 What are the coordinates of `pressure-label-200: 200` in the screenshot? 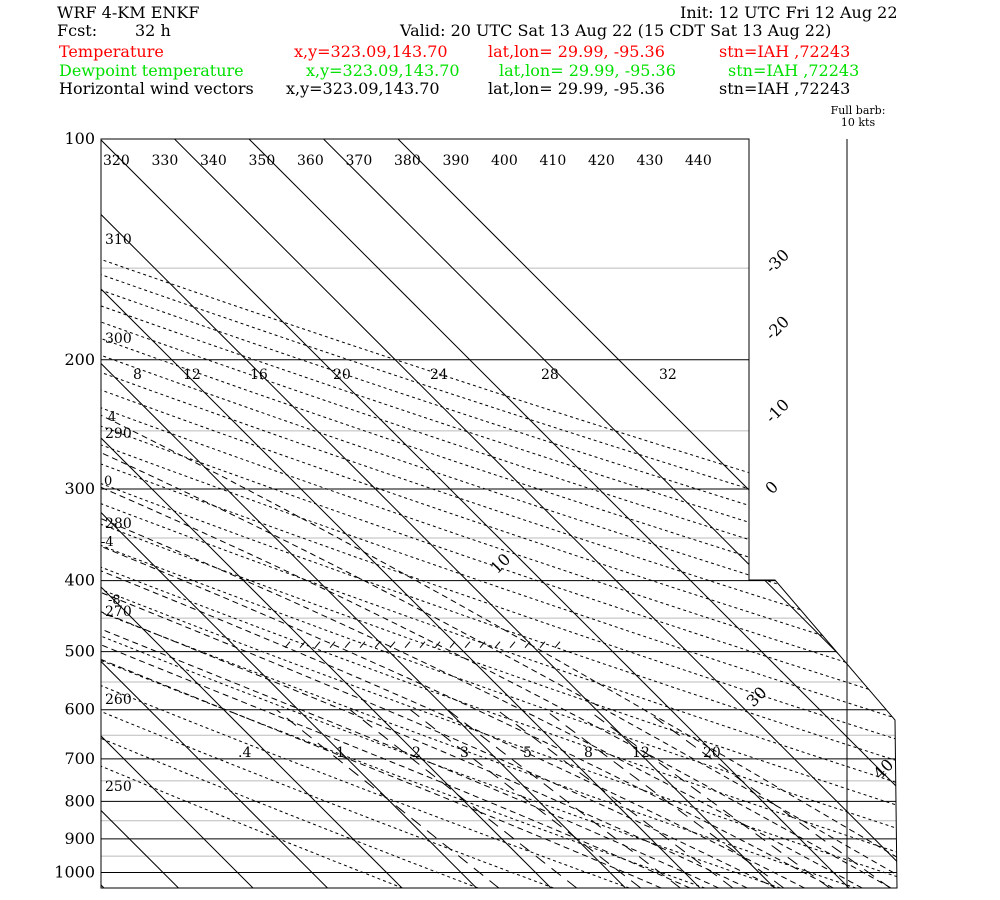 It's located at (79, 359).